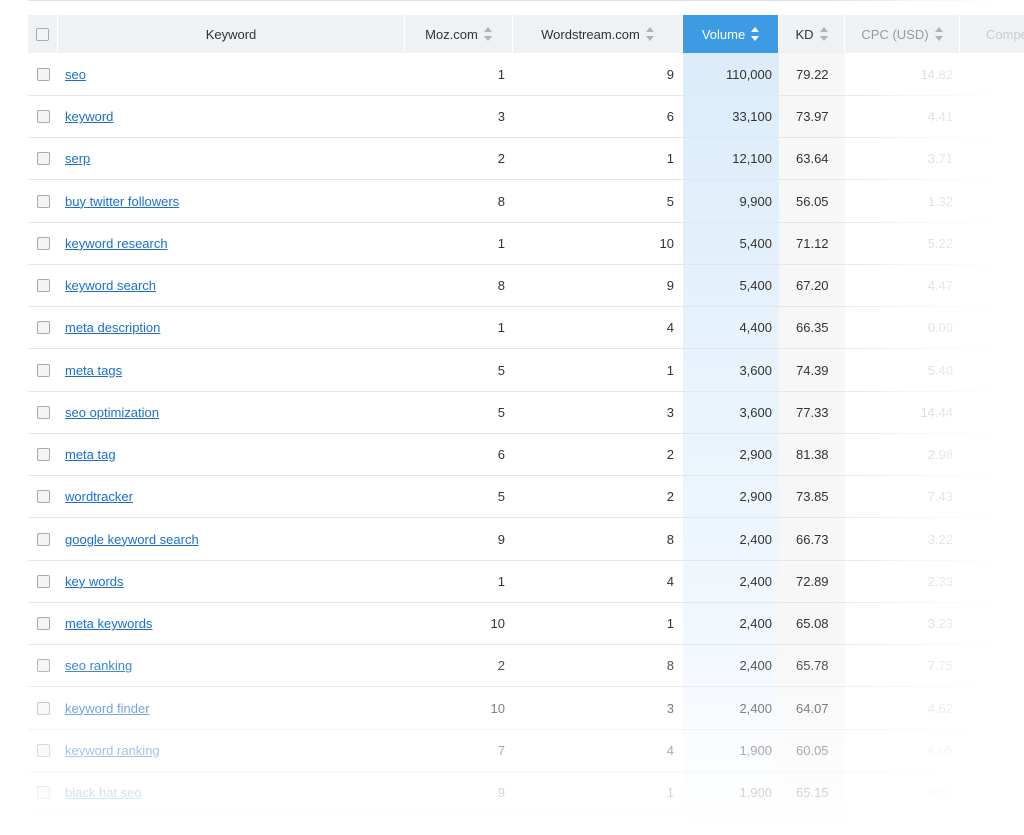  What do you see at coordinates (755, 328) in the screenshot?
I see `cell-value: 4,400` at bounding box center [755, 328].